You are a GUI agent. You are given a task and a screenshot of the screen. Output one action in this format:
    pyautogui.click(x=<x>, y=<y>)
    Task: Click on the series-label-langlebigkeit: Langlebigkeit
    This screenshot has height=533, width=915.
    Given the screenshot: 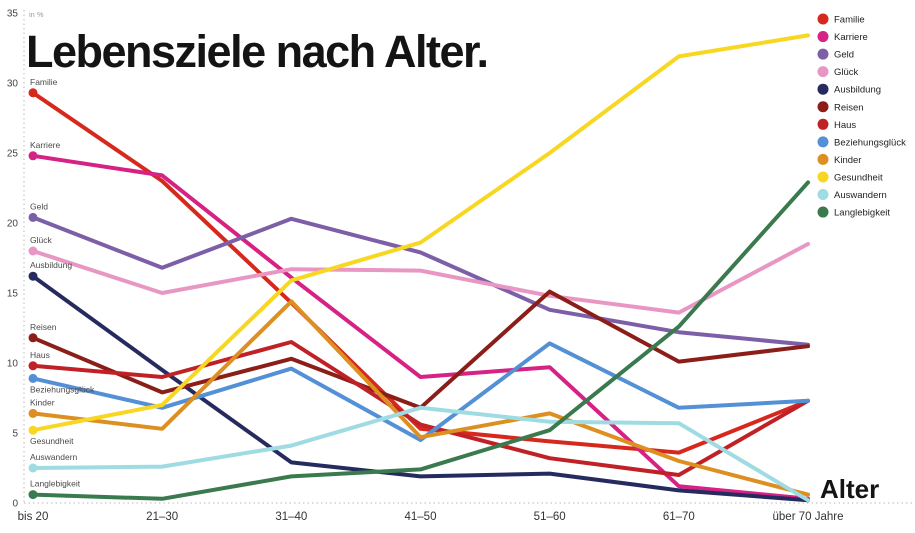 What is the action you would take?
    pyautogui.click(x=55, y=484)
    